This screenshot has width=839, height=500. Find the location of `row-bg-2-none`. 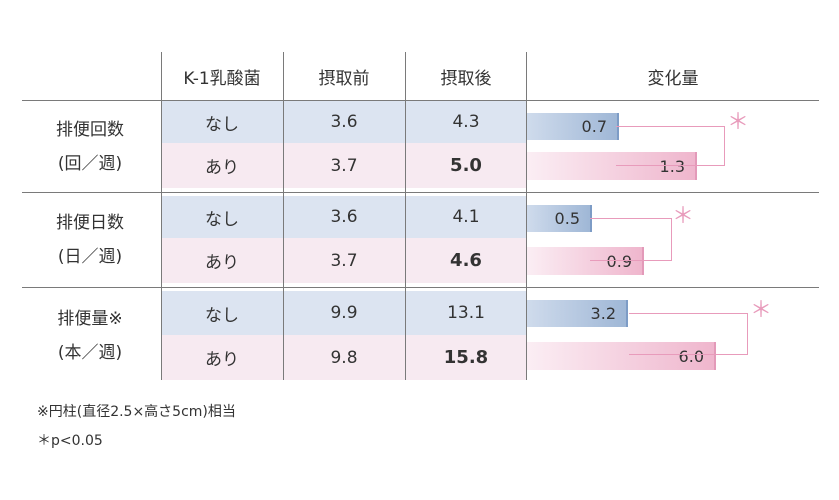

row-bg-2-none is located at coordinates (344, 217).